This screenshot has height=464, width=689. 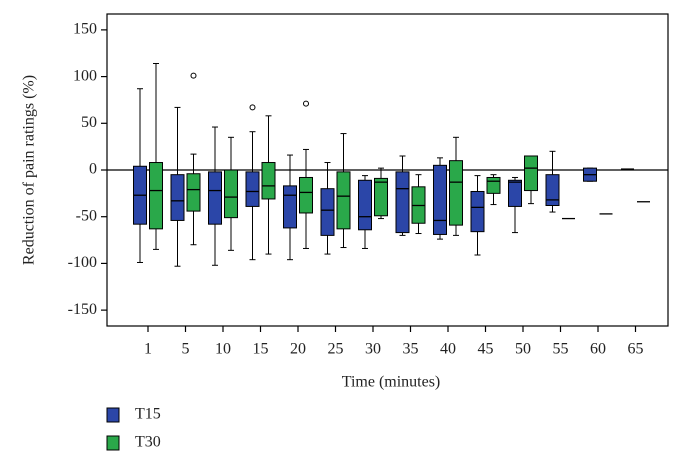 What do you see at coordinates (223, 349) in the screenshot?
I see `x-tick-label: 10` at bounding box center [223, 349].